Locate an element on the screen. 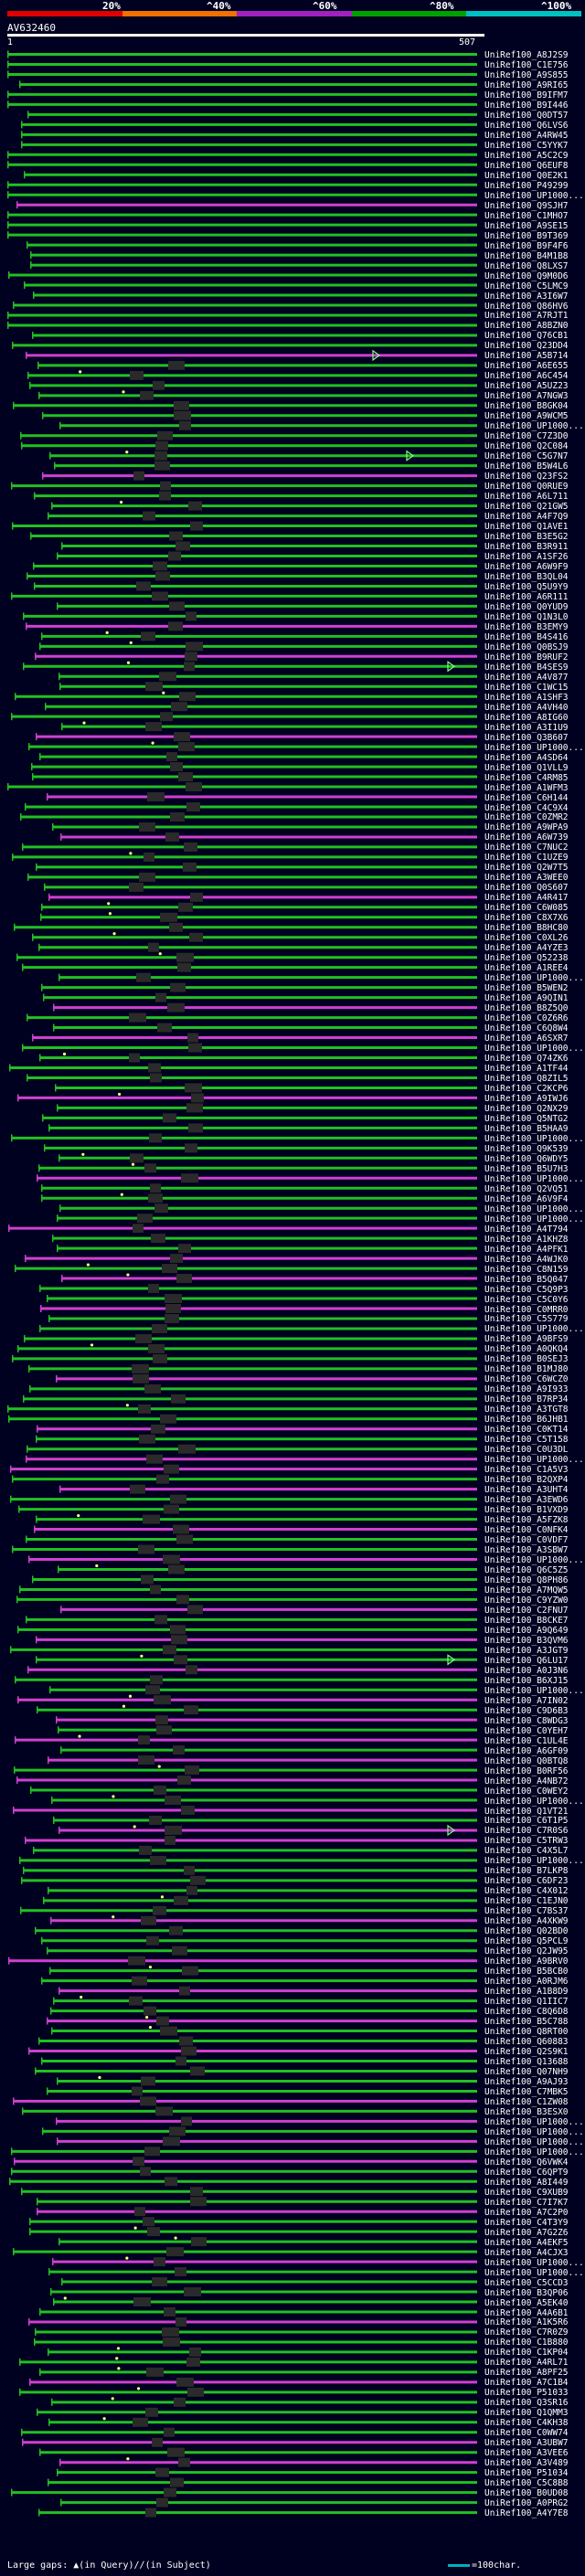  hit-label: UniRef100_Q6C5Z5 is located at coordinates (527, 1569).